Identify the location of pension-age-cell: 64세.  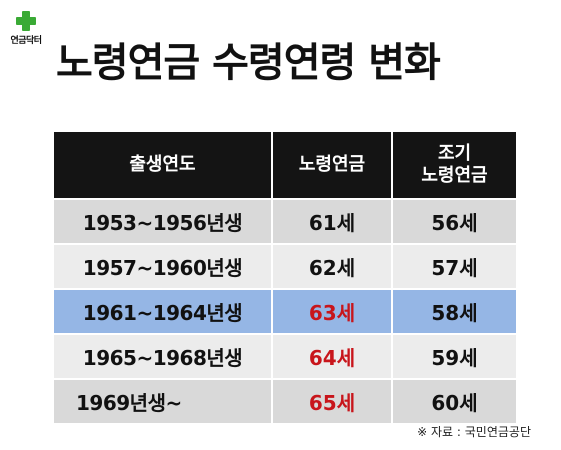
(332, 356).